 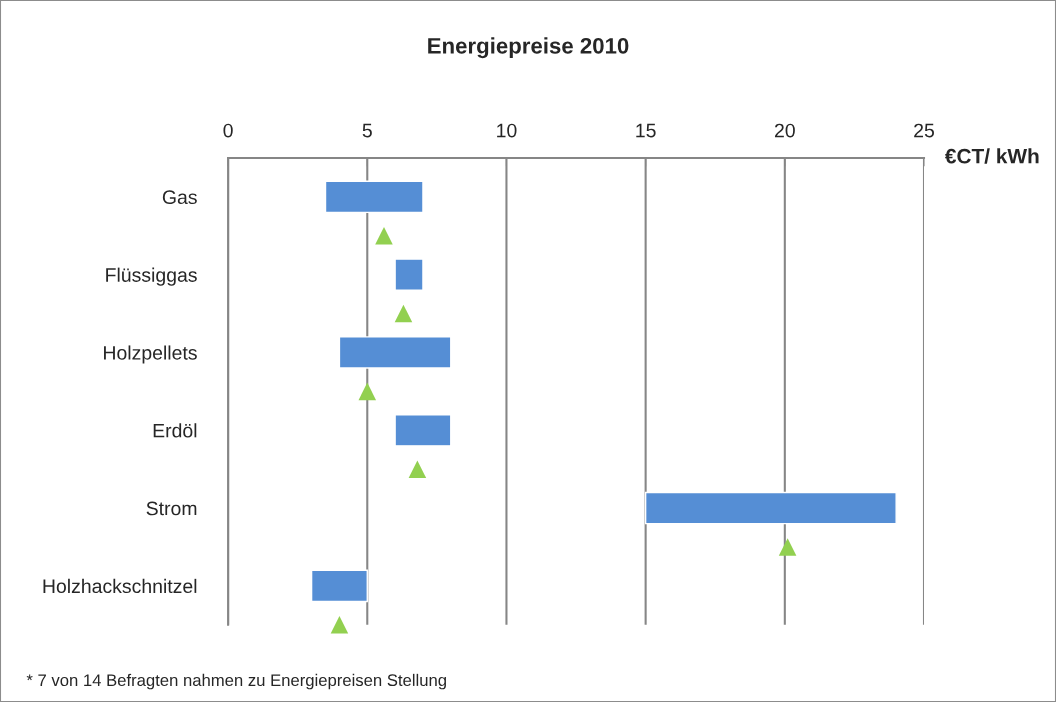 What do you see at coordinates (150, 354) in the screenshot?
I see `y-tick-label: Holzpellets` at bounding box center [150, 354].